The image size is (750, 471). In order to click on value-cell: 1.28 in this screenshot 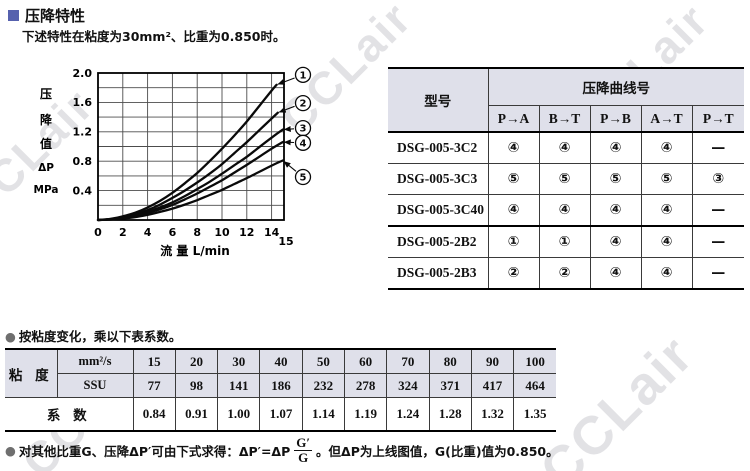, I will do `click(450, 414)`.